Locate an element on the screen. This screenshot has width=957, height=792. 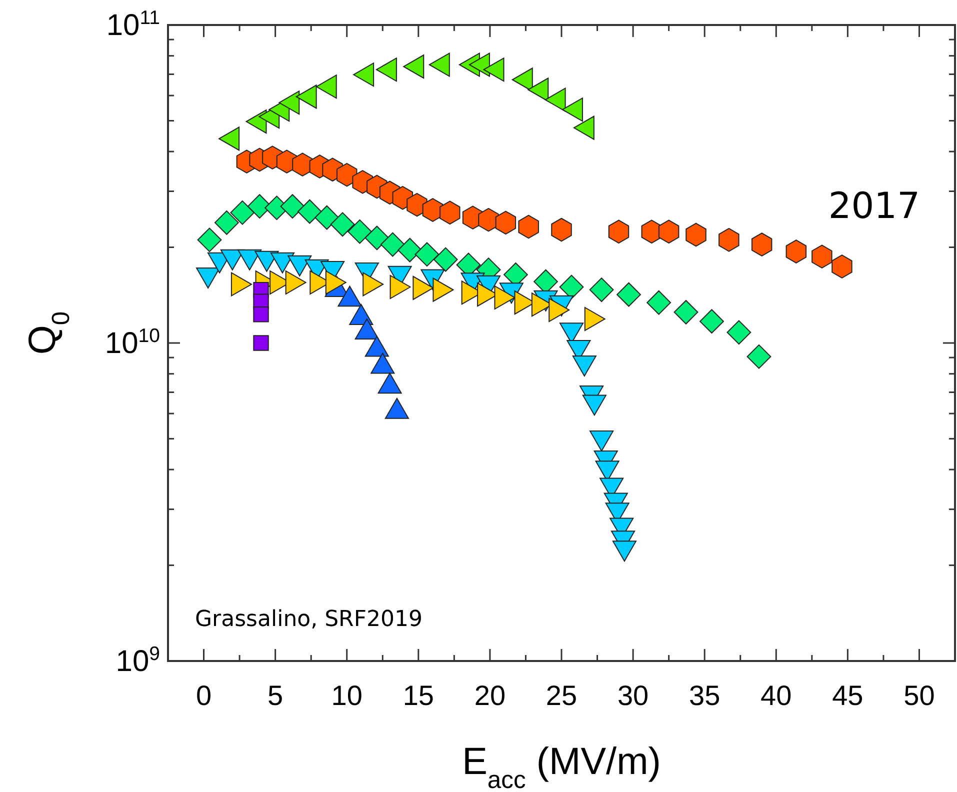
x-tick-label: 5 is located at coordinates (276, 695).